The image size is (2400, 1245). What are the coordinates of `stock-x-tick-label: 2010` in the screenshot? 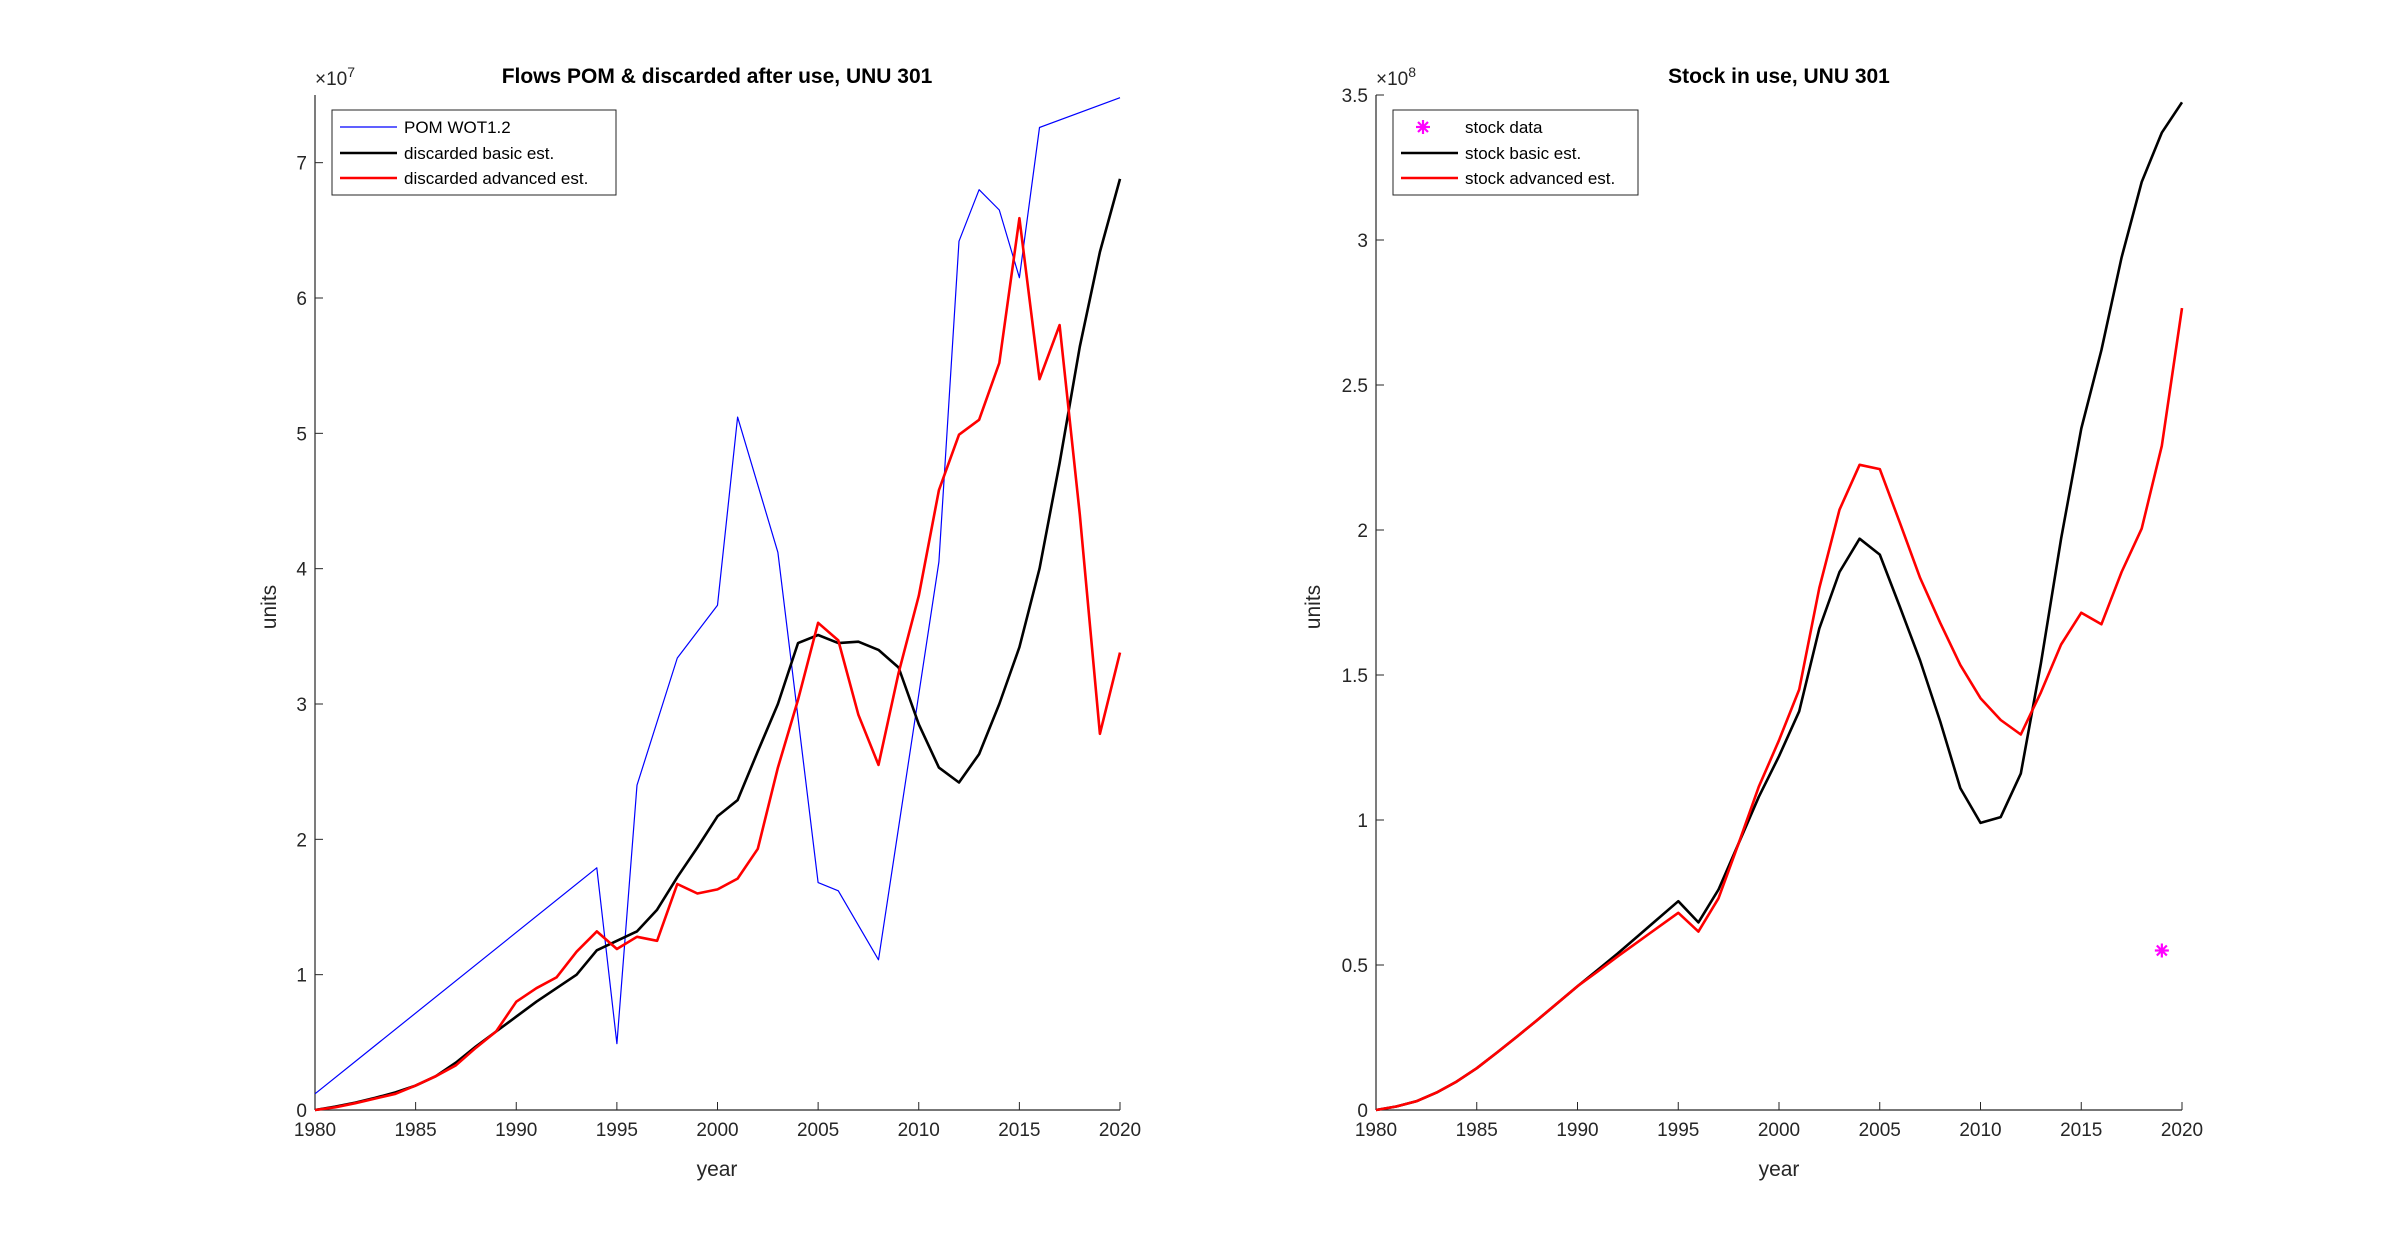 It's located at (1980, 1130).